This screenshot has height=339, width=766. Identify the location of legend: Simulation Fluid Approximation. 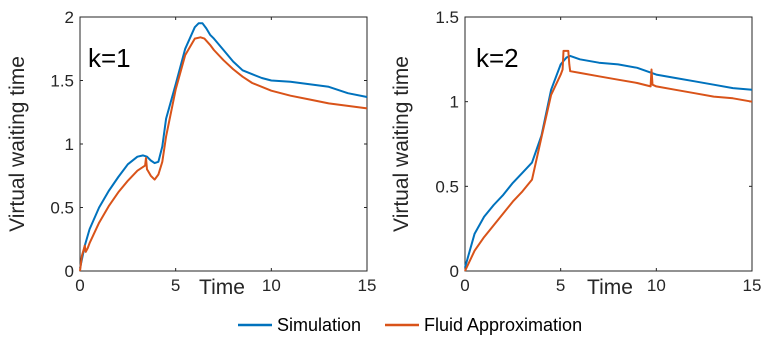
(410, 325).